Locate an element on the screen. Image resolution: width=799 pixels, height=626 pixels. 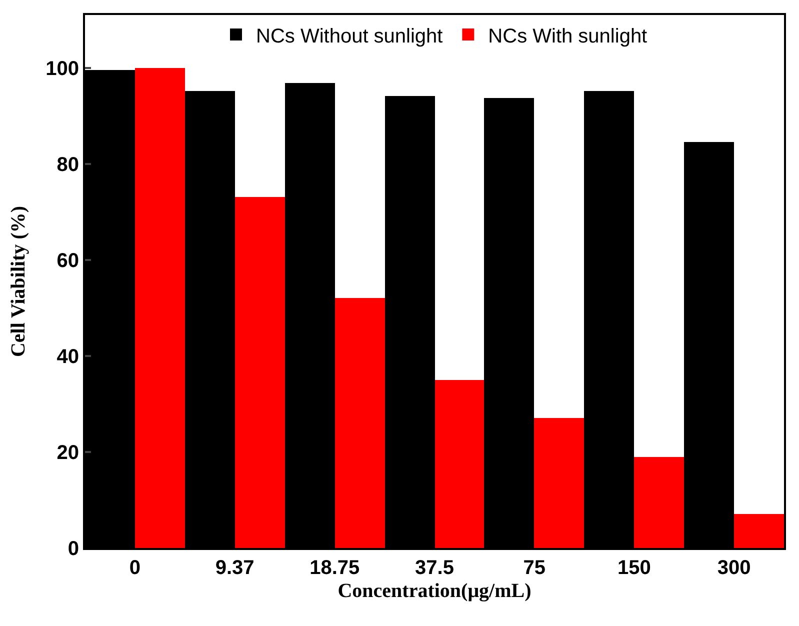
x-tick-label: 150 is located at coordinates (634, 568).